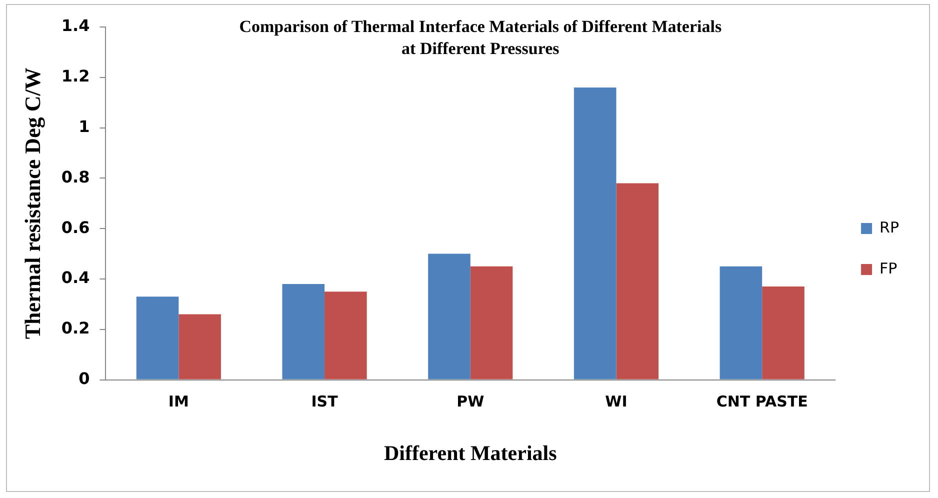 This screenshot has width=938, height=498. I want to click on legend-label: RP, so click(889, 227).